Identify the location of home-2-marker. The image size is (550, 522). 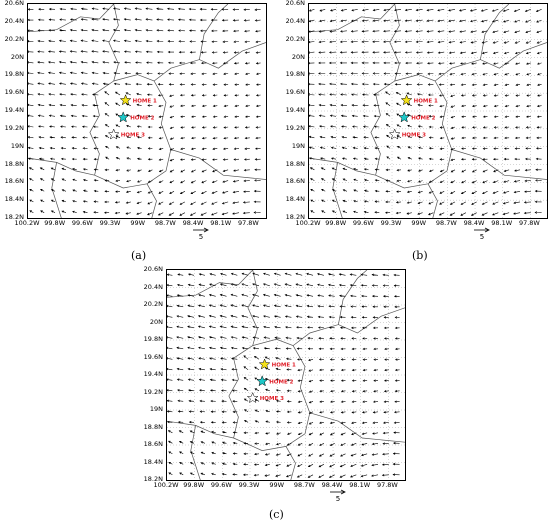
(262, 381).